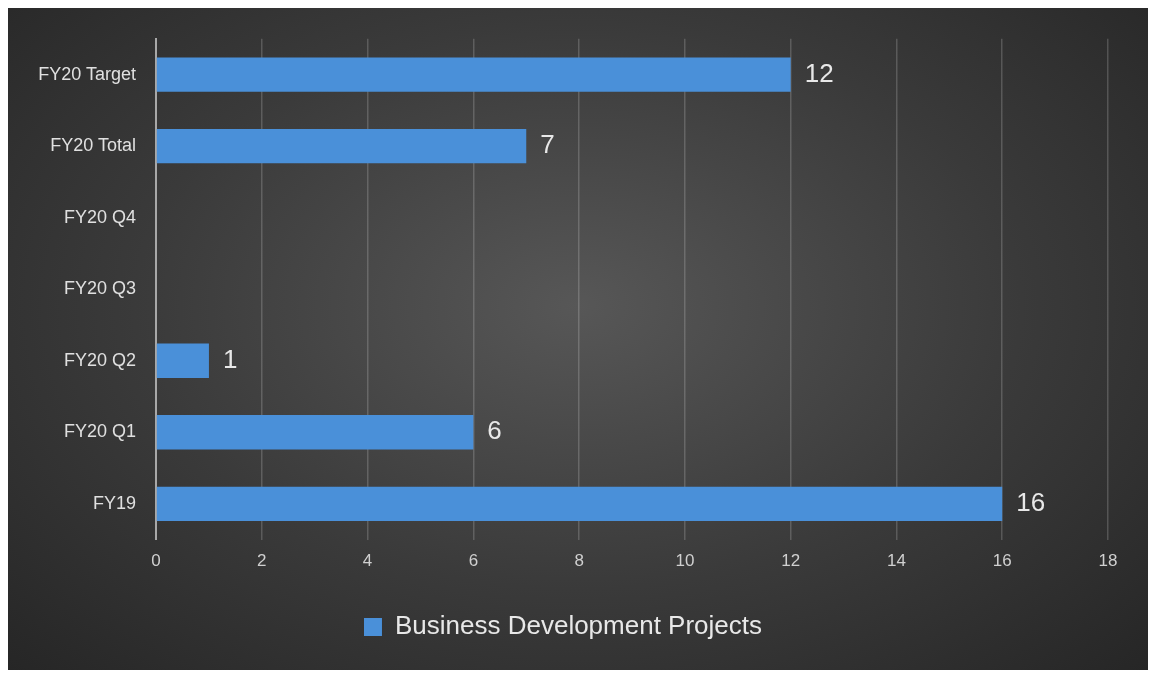  I want to click on x-tick-label: 10, so click(685, 561).